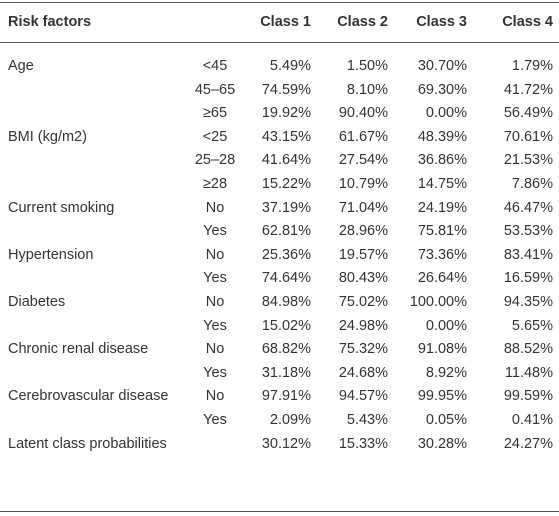  Describe the element at coordinates (367, 420) in the screenshot. I see `value-cell: 5.43%` at that location.